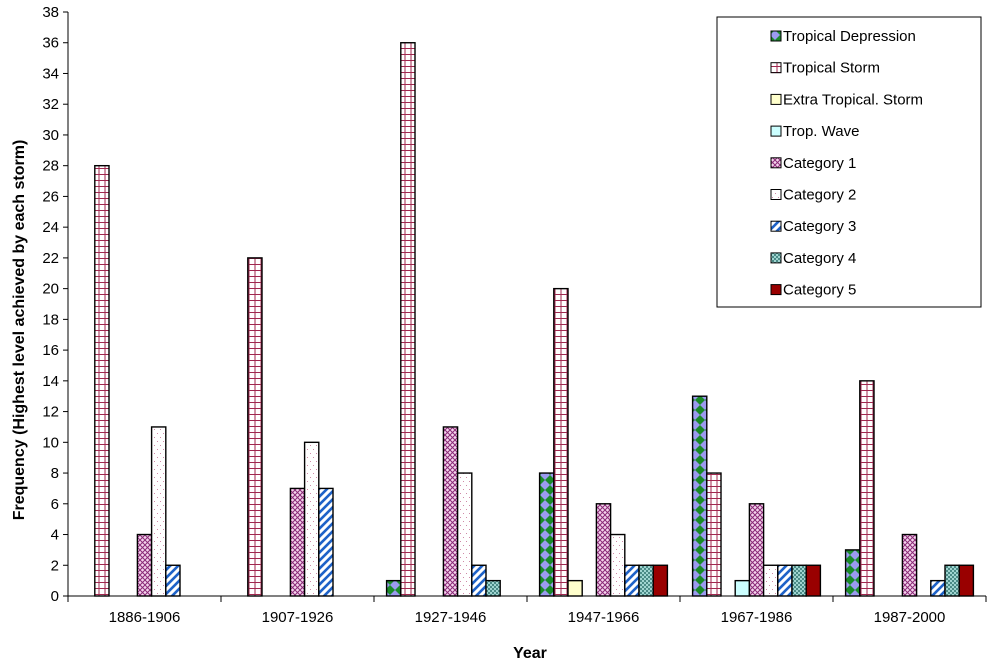 The height and width of the screenshot is (665, 1000). Describe the element at coordinates (493, 588) in the screenshot. I see `bar-category-4-1927-1946` at that location.